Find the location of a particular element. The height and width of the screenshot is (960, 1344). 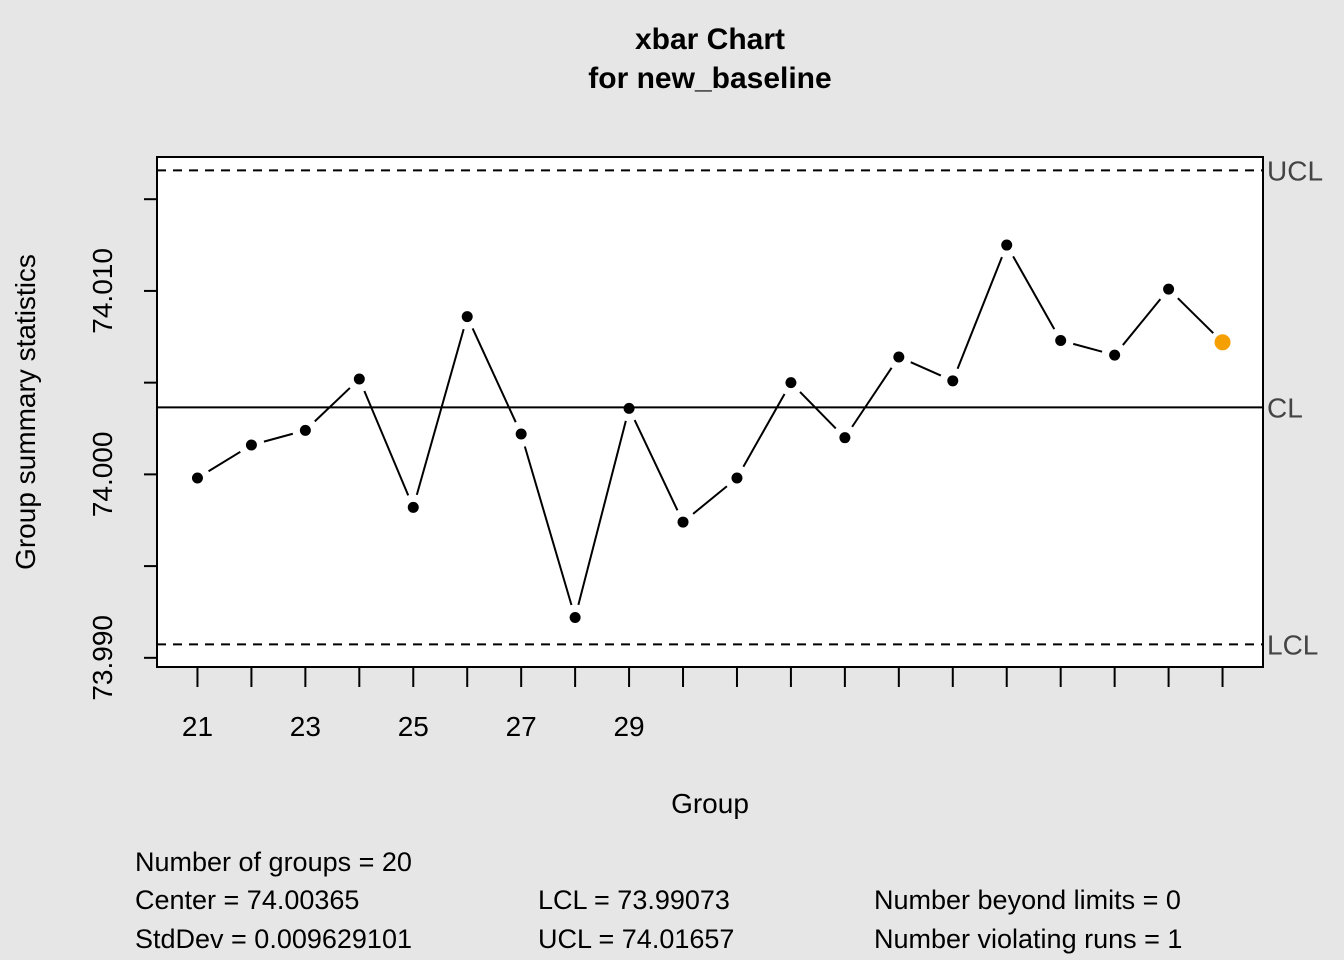

stat-groups: Number of groups = 20 is located at coordinates (273, 862).